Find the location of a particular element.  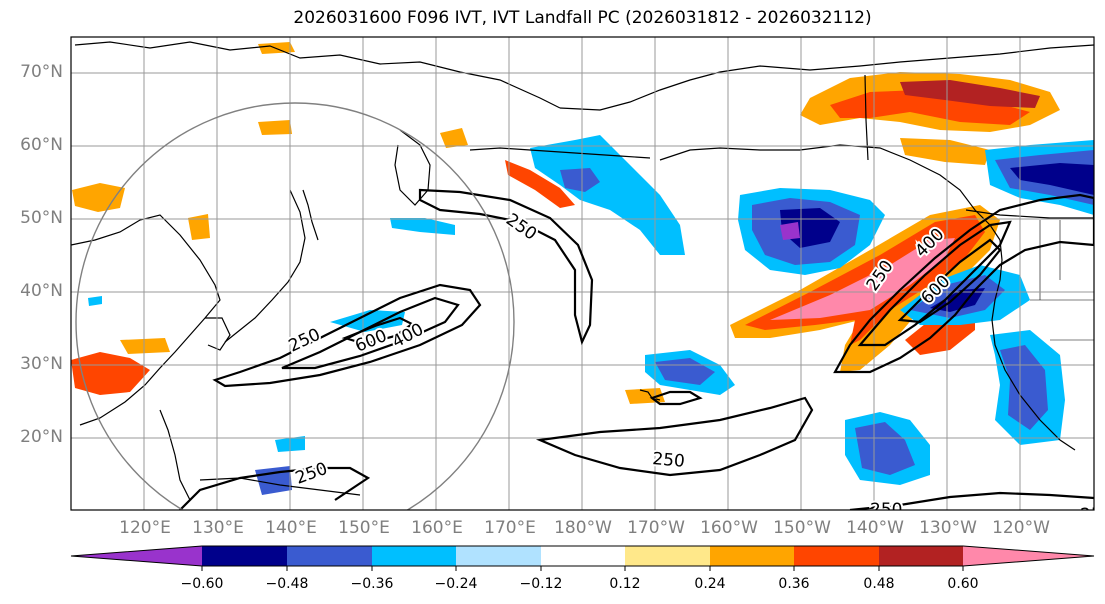

lat-label-70n: 70°N is located at coordinates (41, 72).